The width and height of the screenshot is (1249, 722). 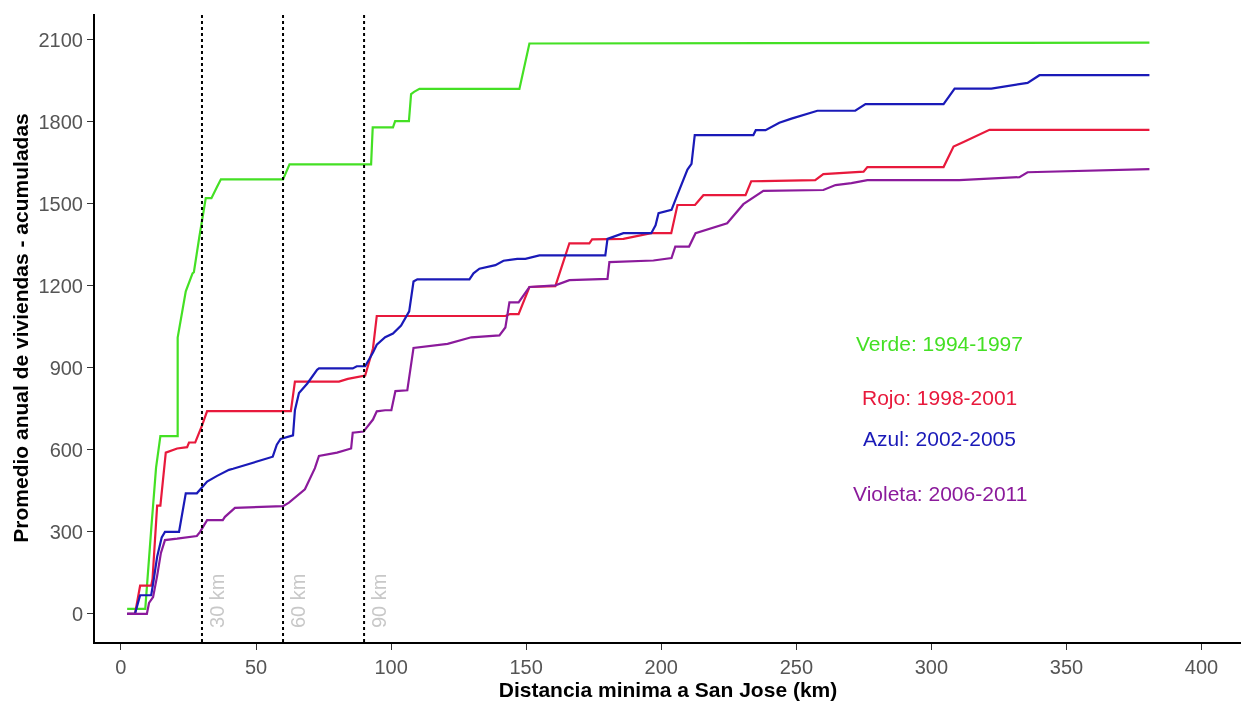 I want to click on y-tick-label: 300, so click(x=66, y=531).